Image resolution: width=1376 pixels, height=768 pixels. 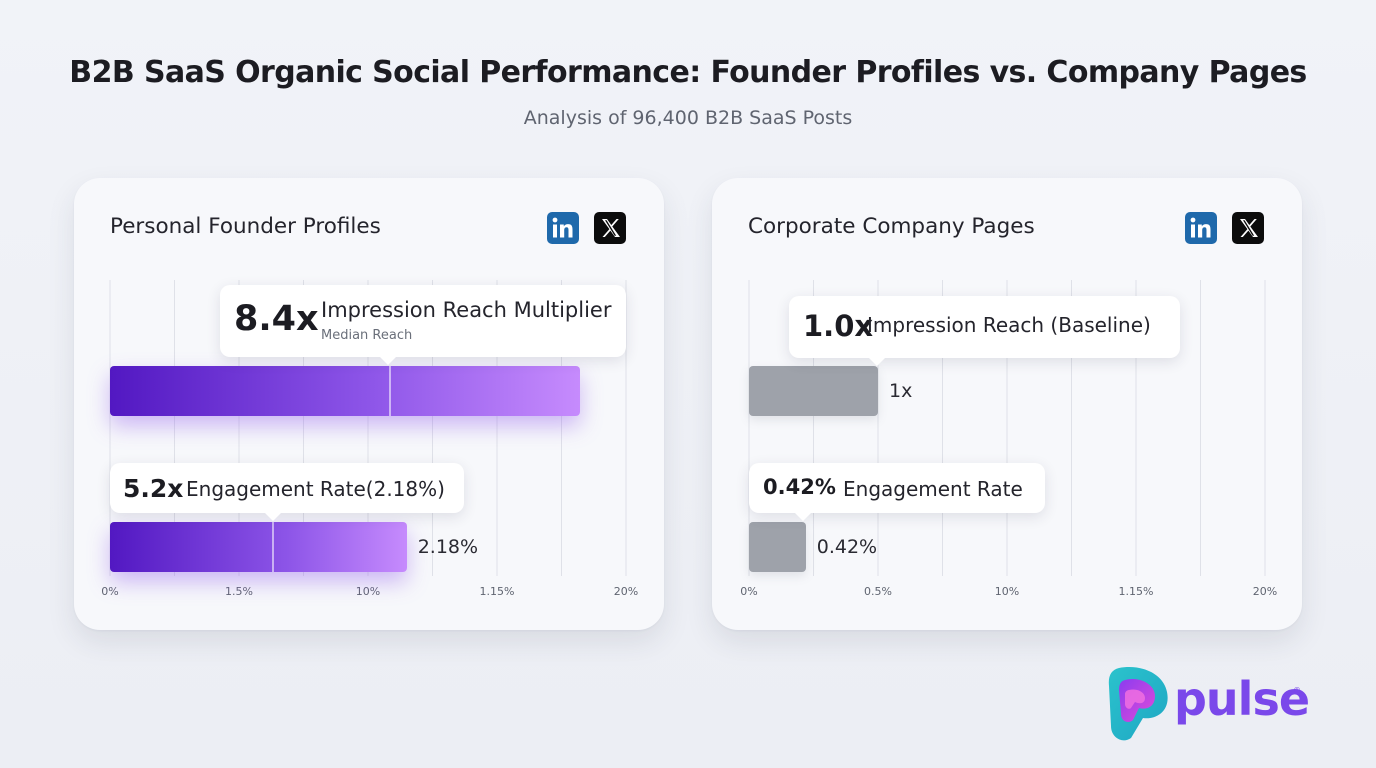 I want to click on x-tick-label: 0.5%, so click(x=878, y=591).